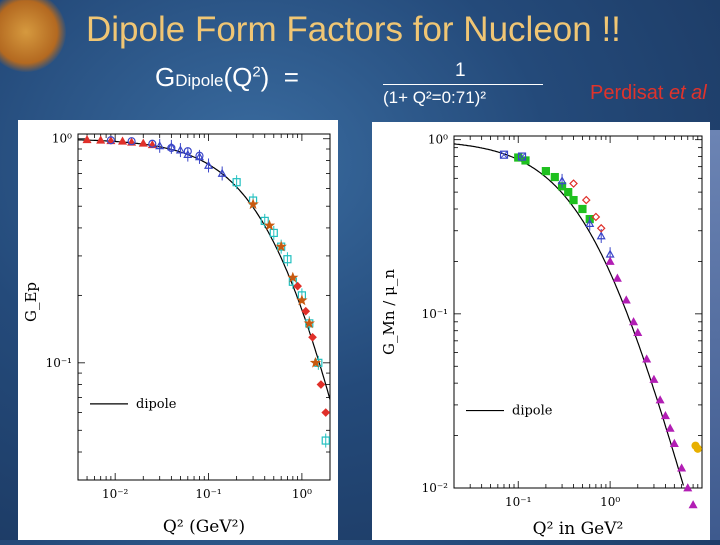 This screenshot has height=545, width=720. Describe the element at coordinates (291, 77) in the screenshot. I see `formula-equals: =` at that location.